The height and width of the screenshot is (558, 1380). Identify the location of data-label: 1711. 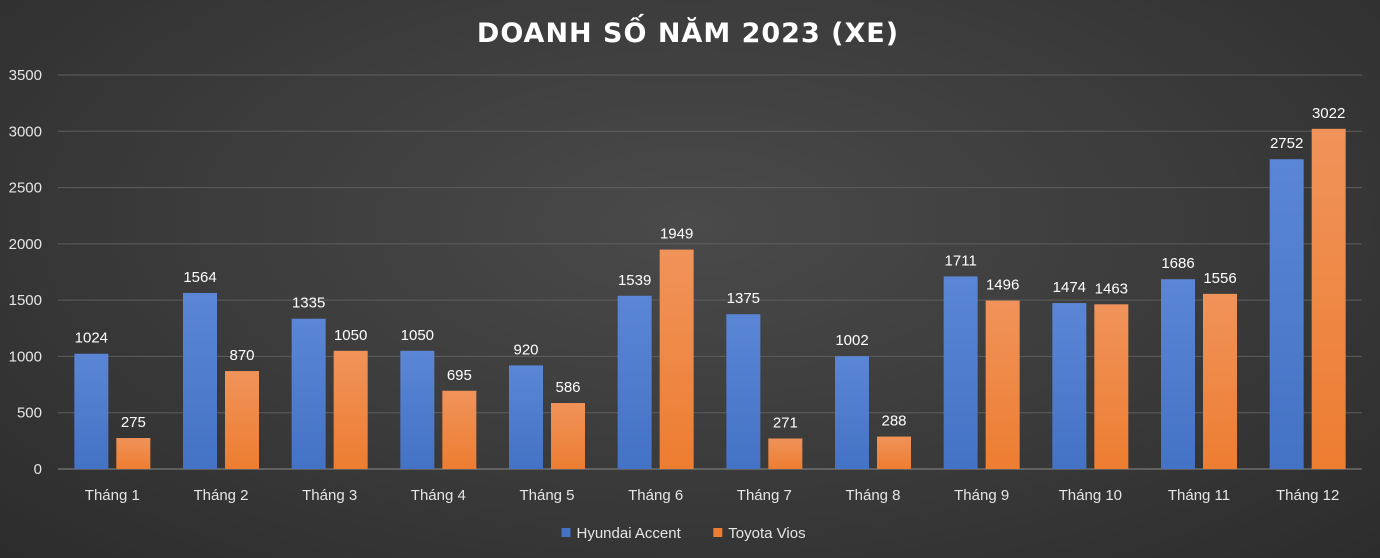
(961, 260).